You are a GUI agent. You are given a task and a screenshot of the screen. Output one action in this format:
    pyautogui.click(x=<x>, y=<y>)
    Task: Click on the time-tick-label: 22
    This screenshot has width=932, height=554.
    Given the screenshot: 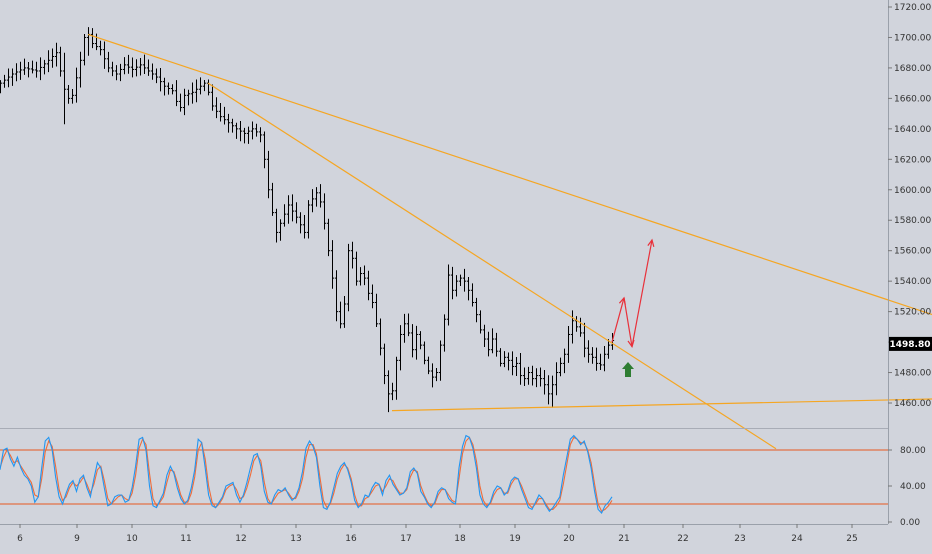 What is the action you would take?
    pyautogui.click(x=682, y=539)
    